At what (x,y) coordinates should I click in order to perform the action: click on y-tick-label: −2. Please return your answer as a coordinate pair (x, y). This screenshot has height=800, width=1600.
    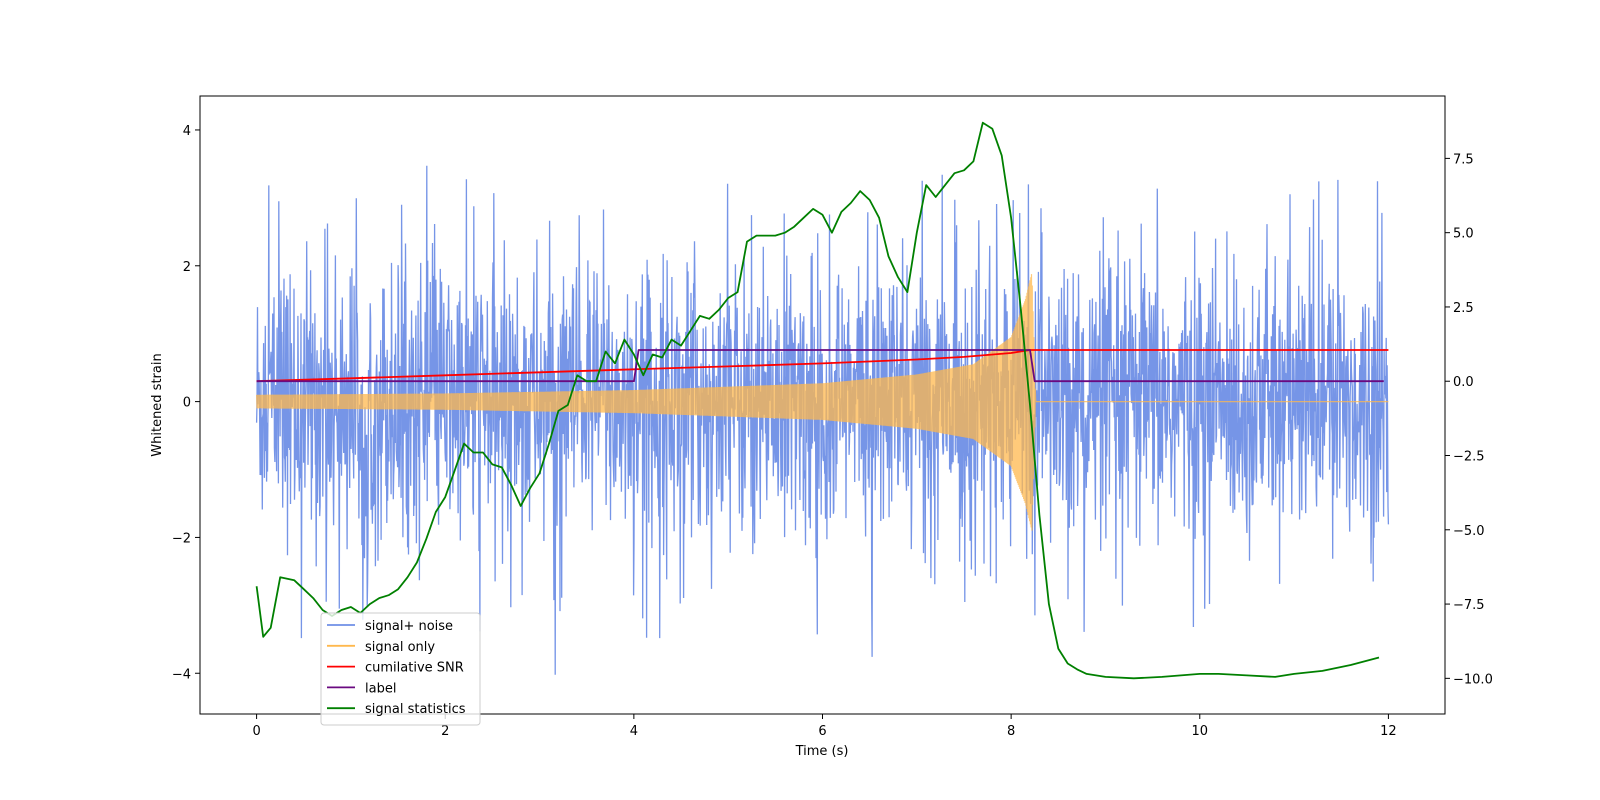
    Looking at the image, I should click on (181, 538).